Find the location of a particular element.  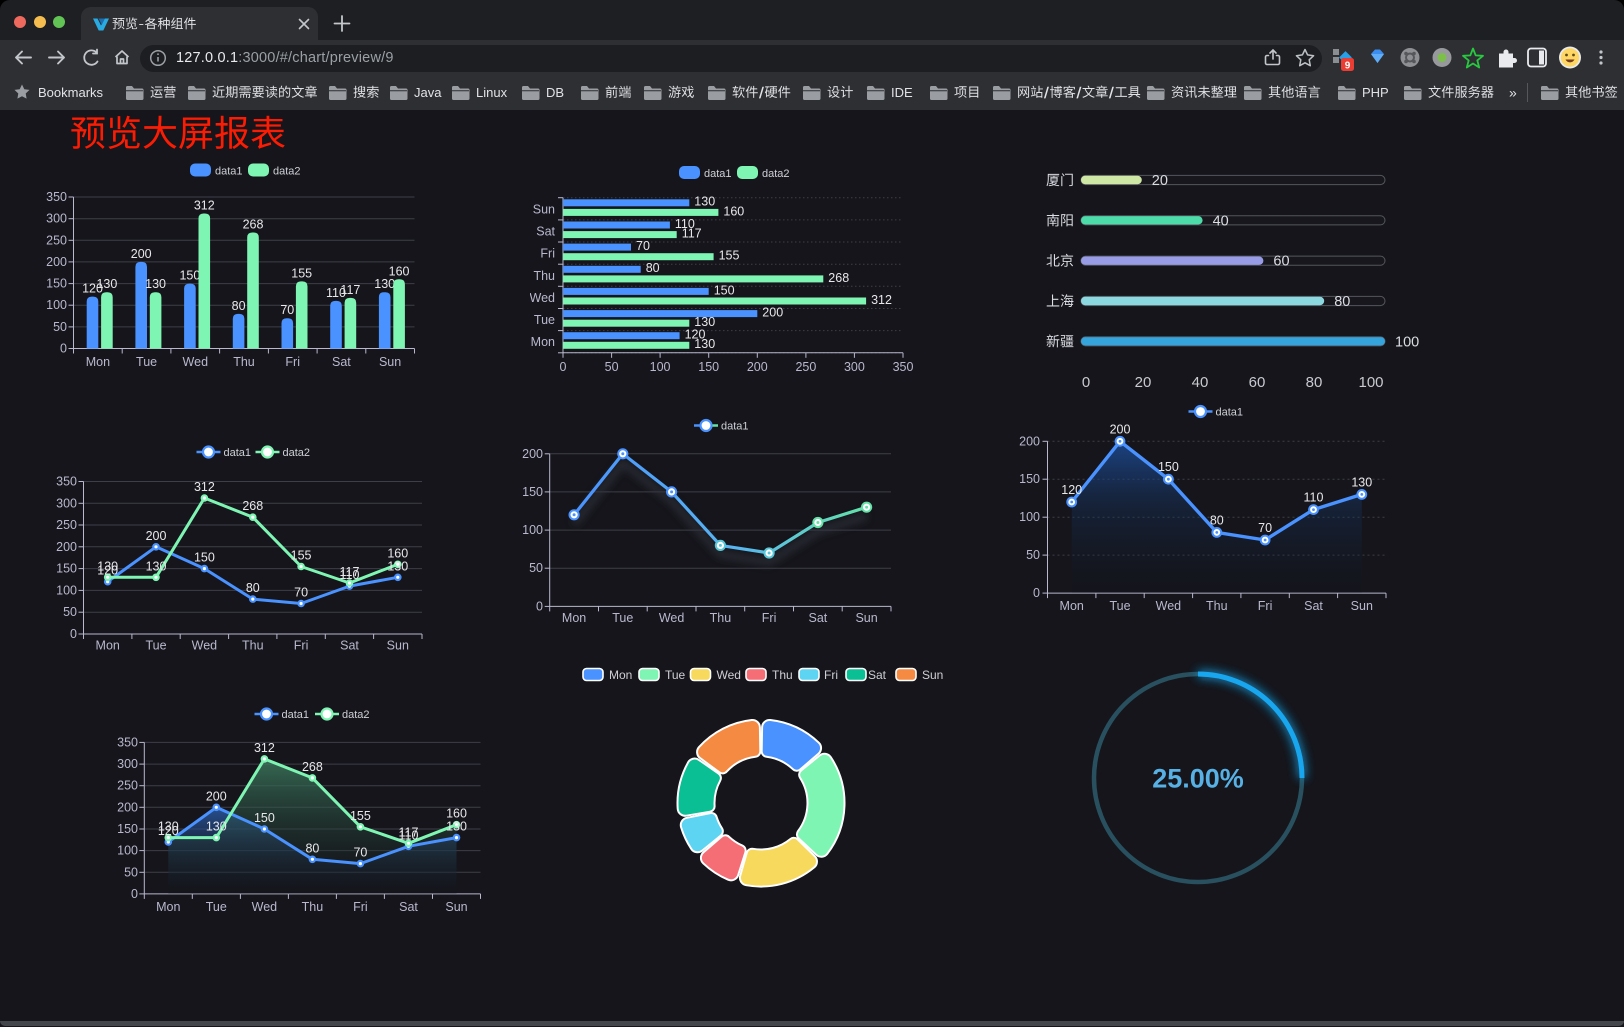

svg-text: 70 is located at coordinates (360, 853).